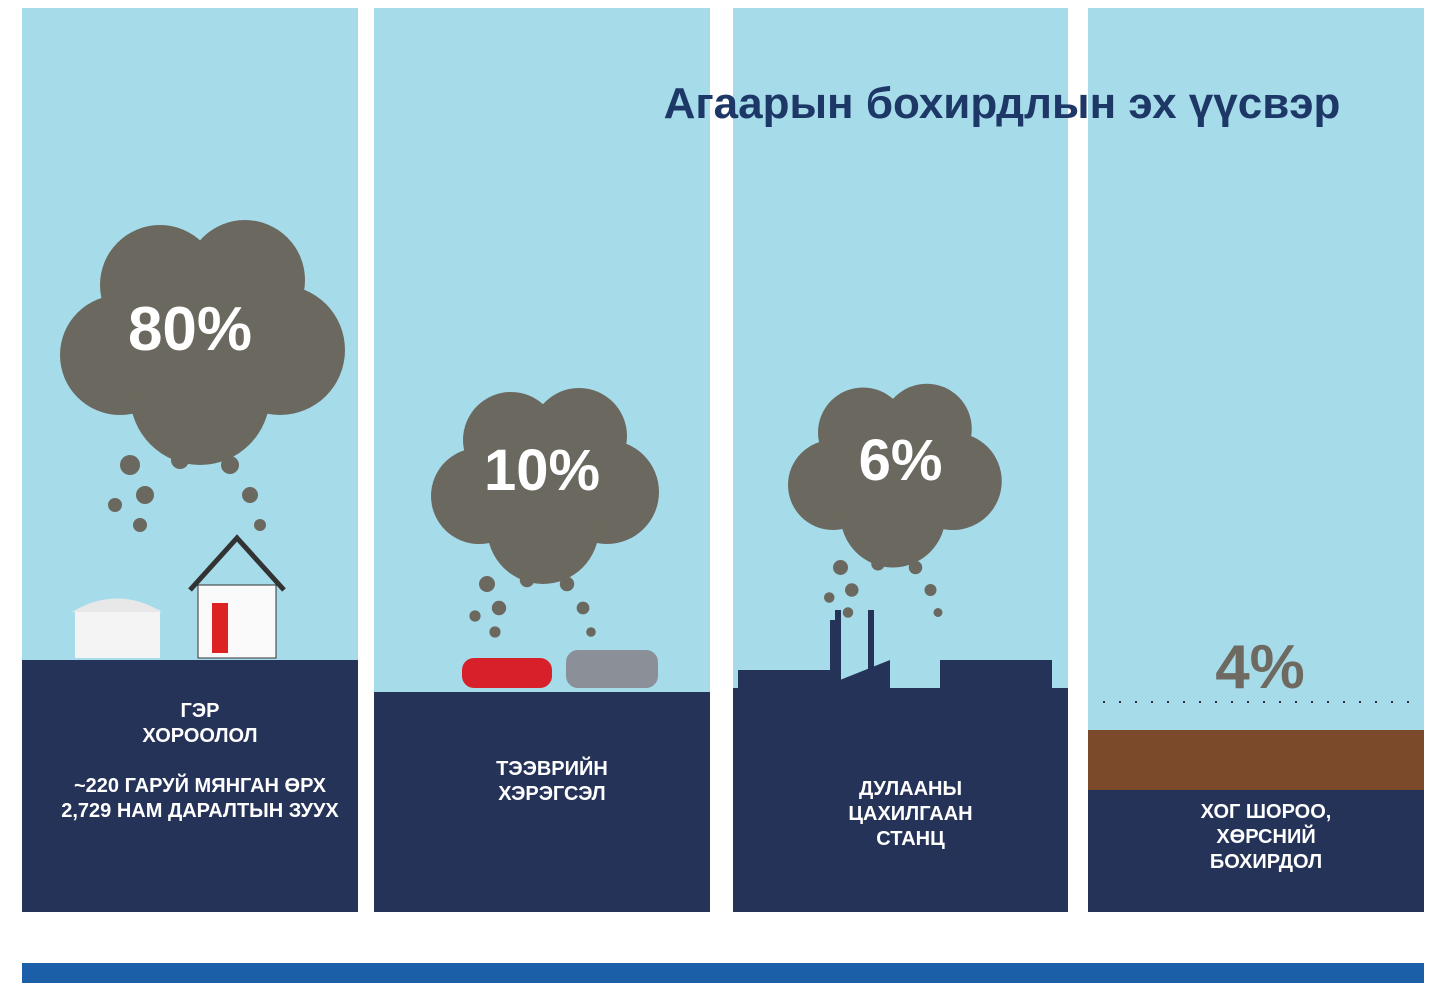 The width and height of the screenshot is (1433, 988). I want to click on caption-line: ~220 ГАРУЙ МЯНГАН ӨРХ, so click(200, 785).